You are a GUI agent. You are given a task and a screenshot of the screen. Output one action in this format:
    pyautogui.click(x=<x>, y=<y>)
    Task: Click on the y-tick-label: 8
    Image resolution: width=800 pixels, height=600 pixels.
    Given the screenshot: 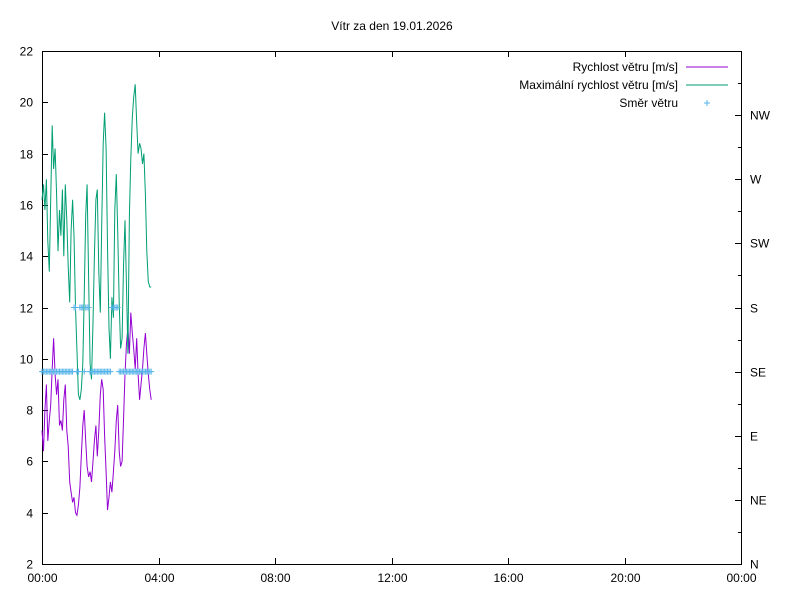 What is the action you would take?
    pyautogui.click(x=29, y=411)
    